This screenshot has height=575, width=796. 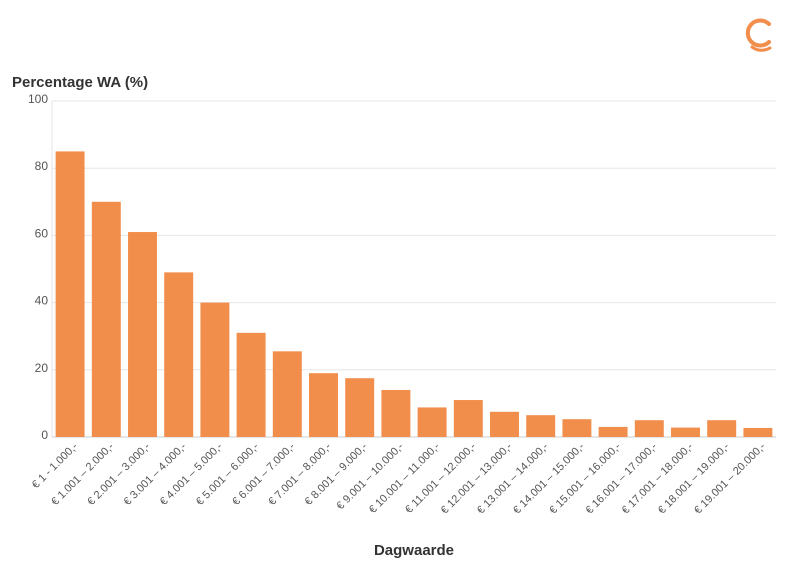 What do you see at coordinates (83, 474) in the screenshot?
I see `x-tick-label: € 1.001 – 2.000,-` at bounding box center [83, 474].